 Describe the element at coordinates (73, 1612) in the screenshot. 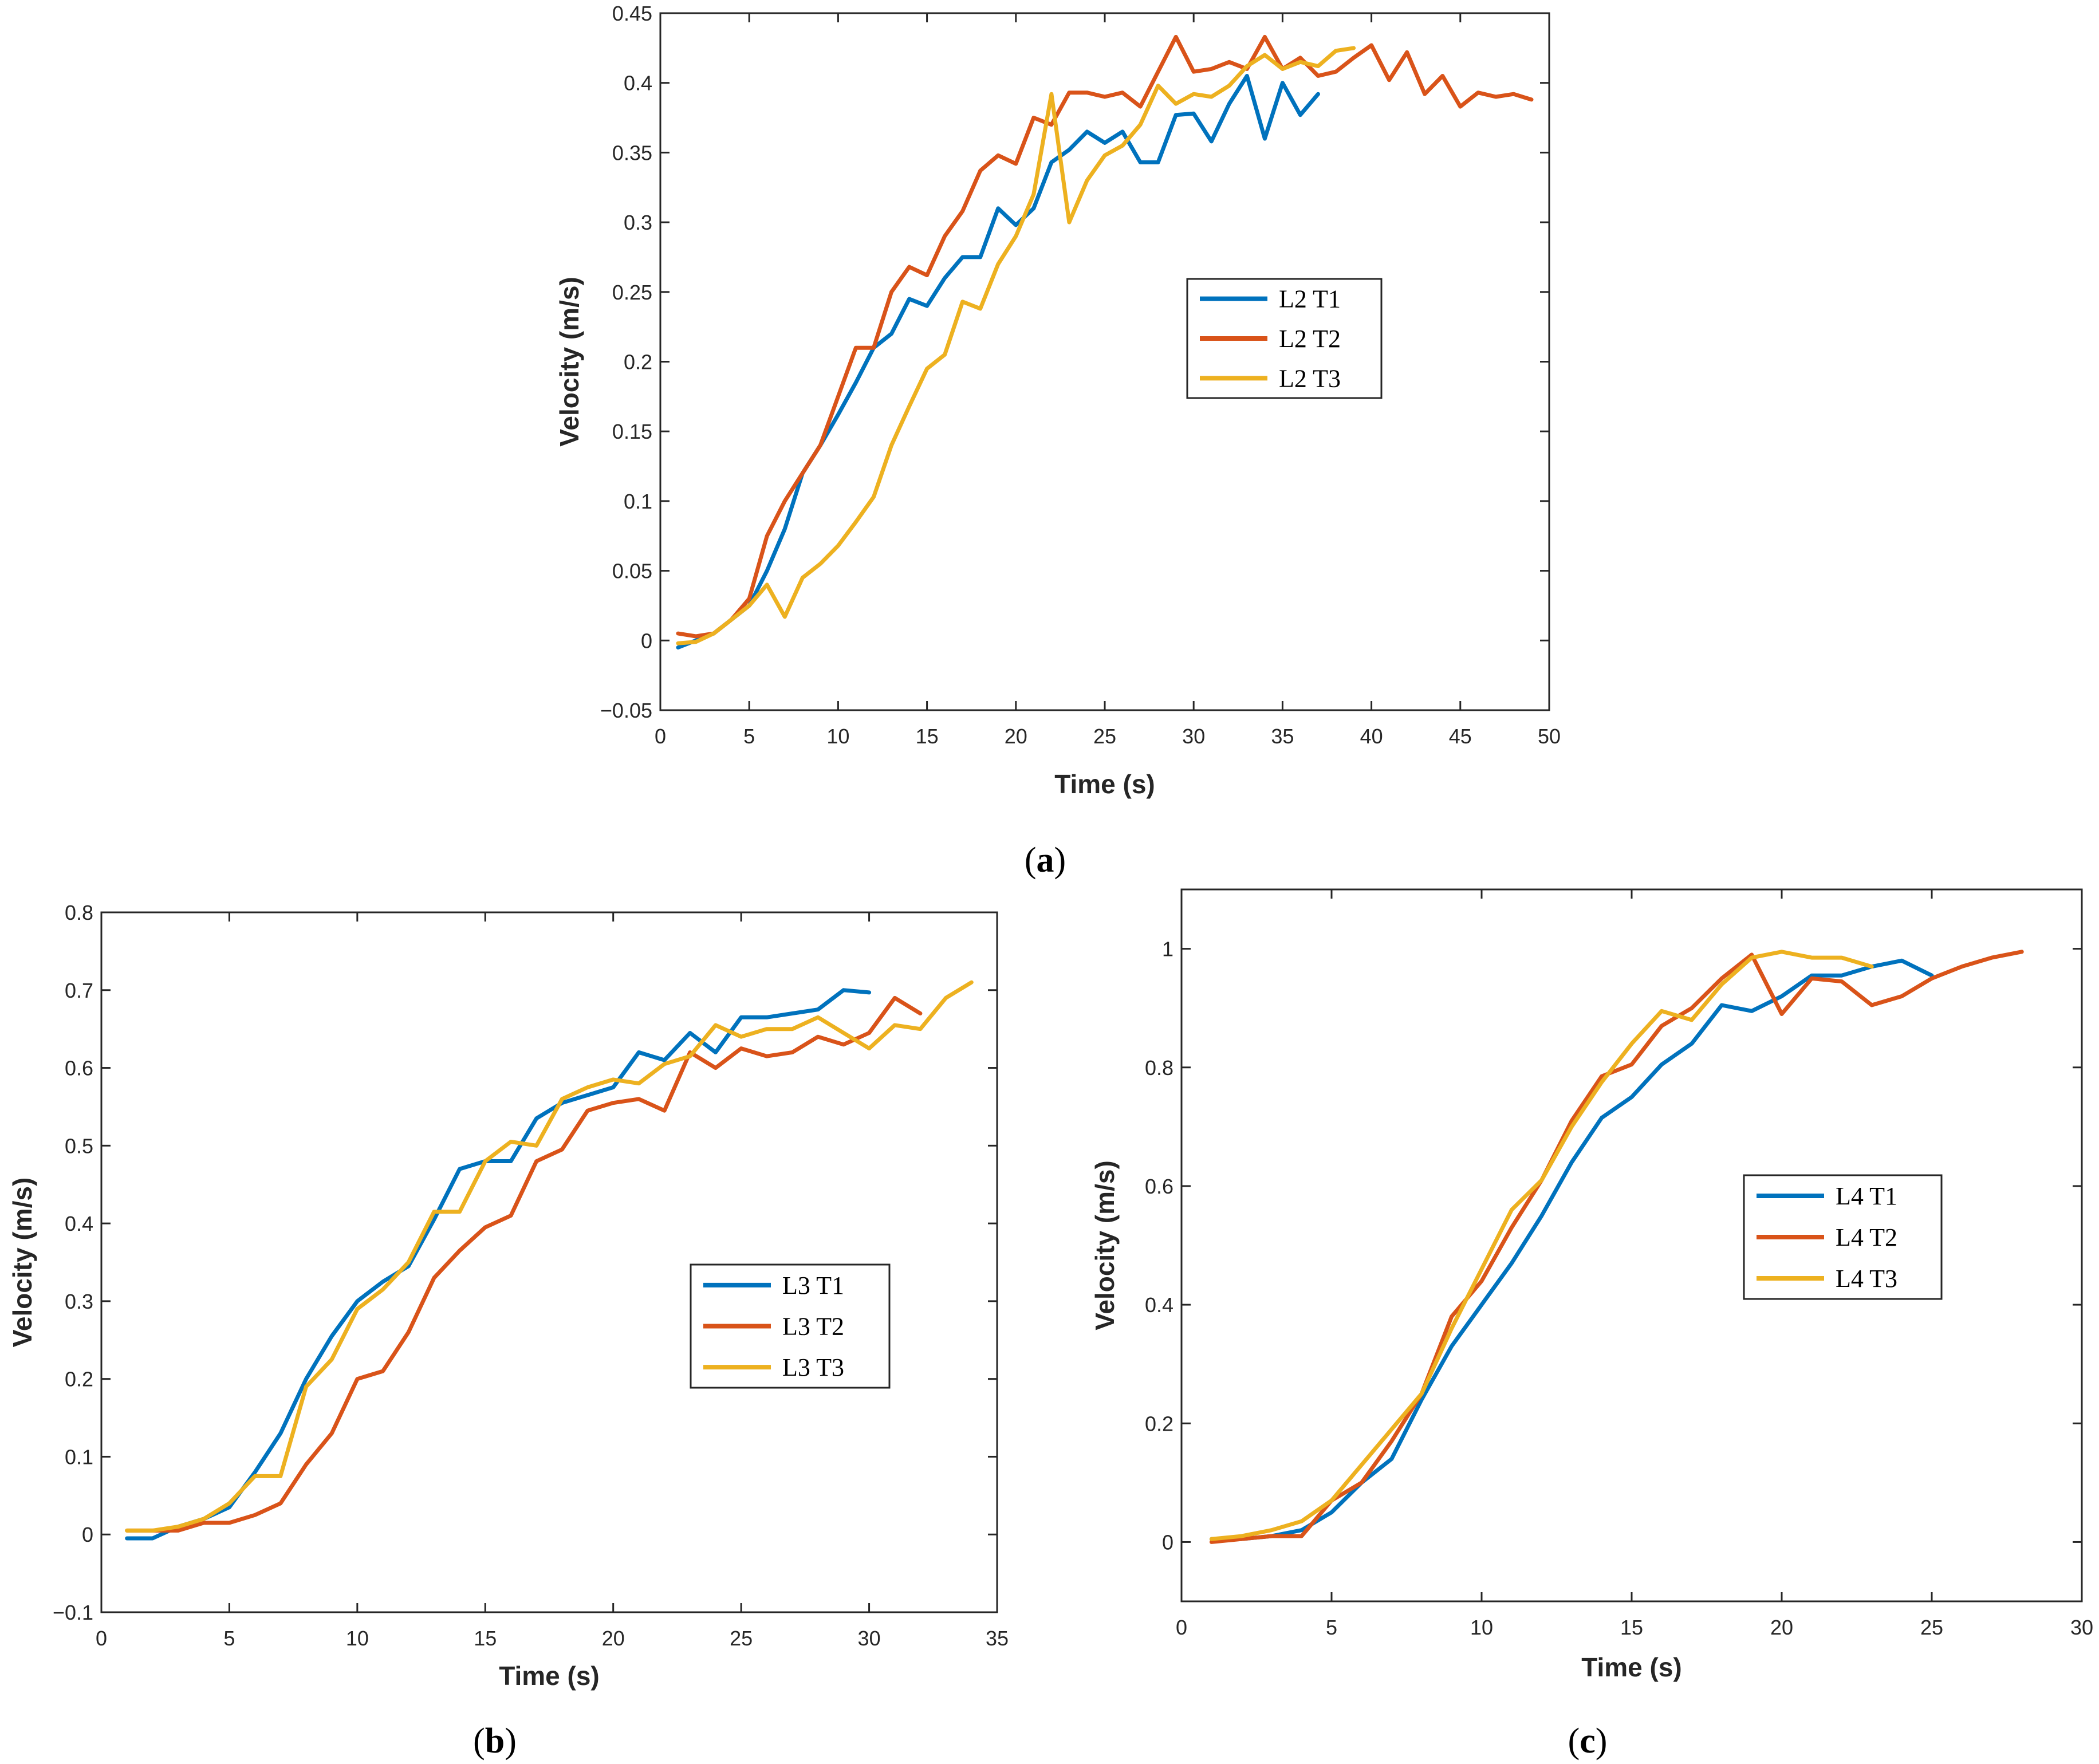

I see `y-tick-label: −0.1` at that location.